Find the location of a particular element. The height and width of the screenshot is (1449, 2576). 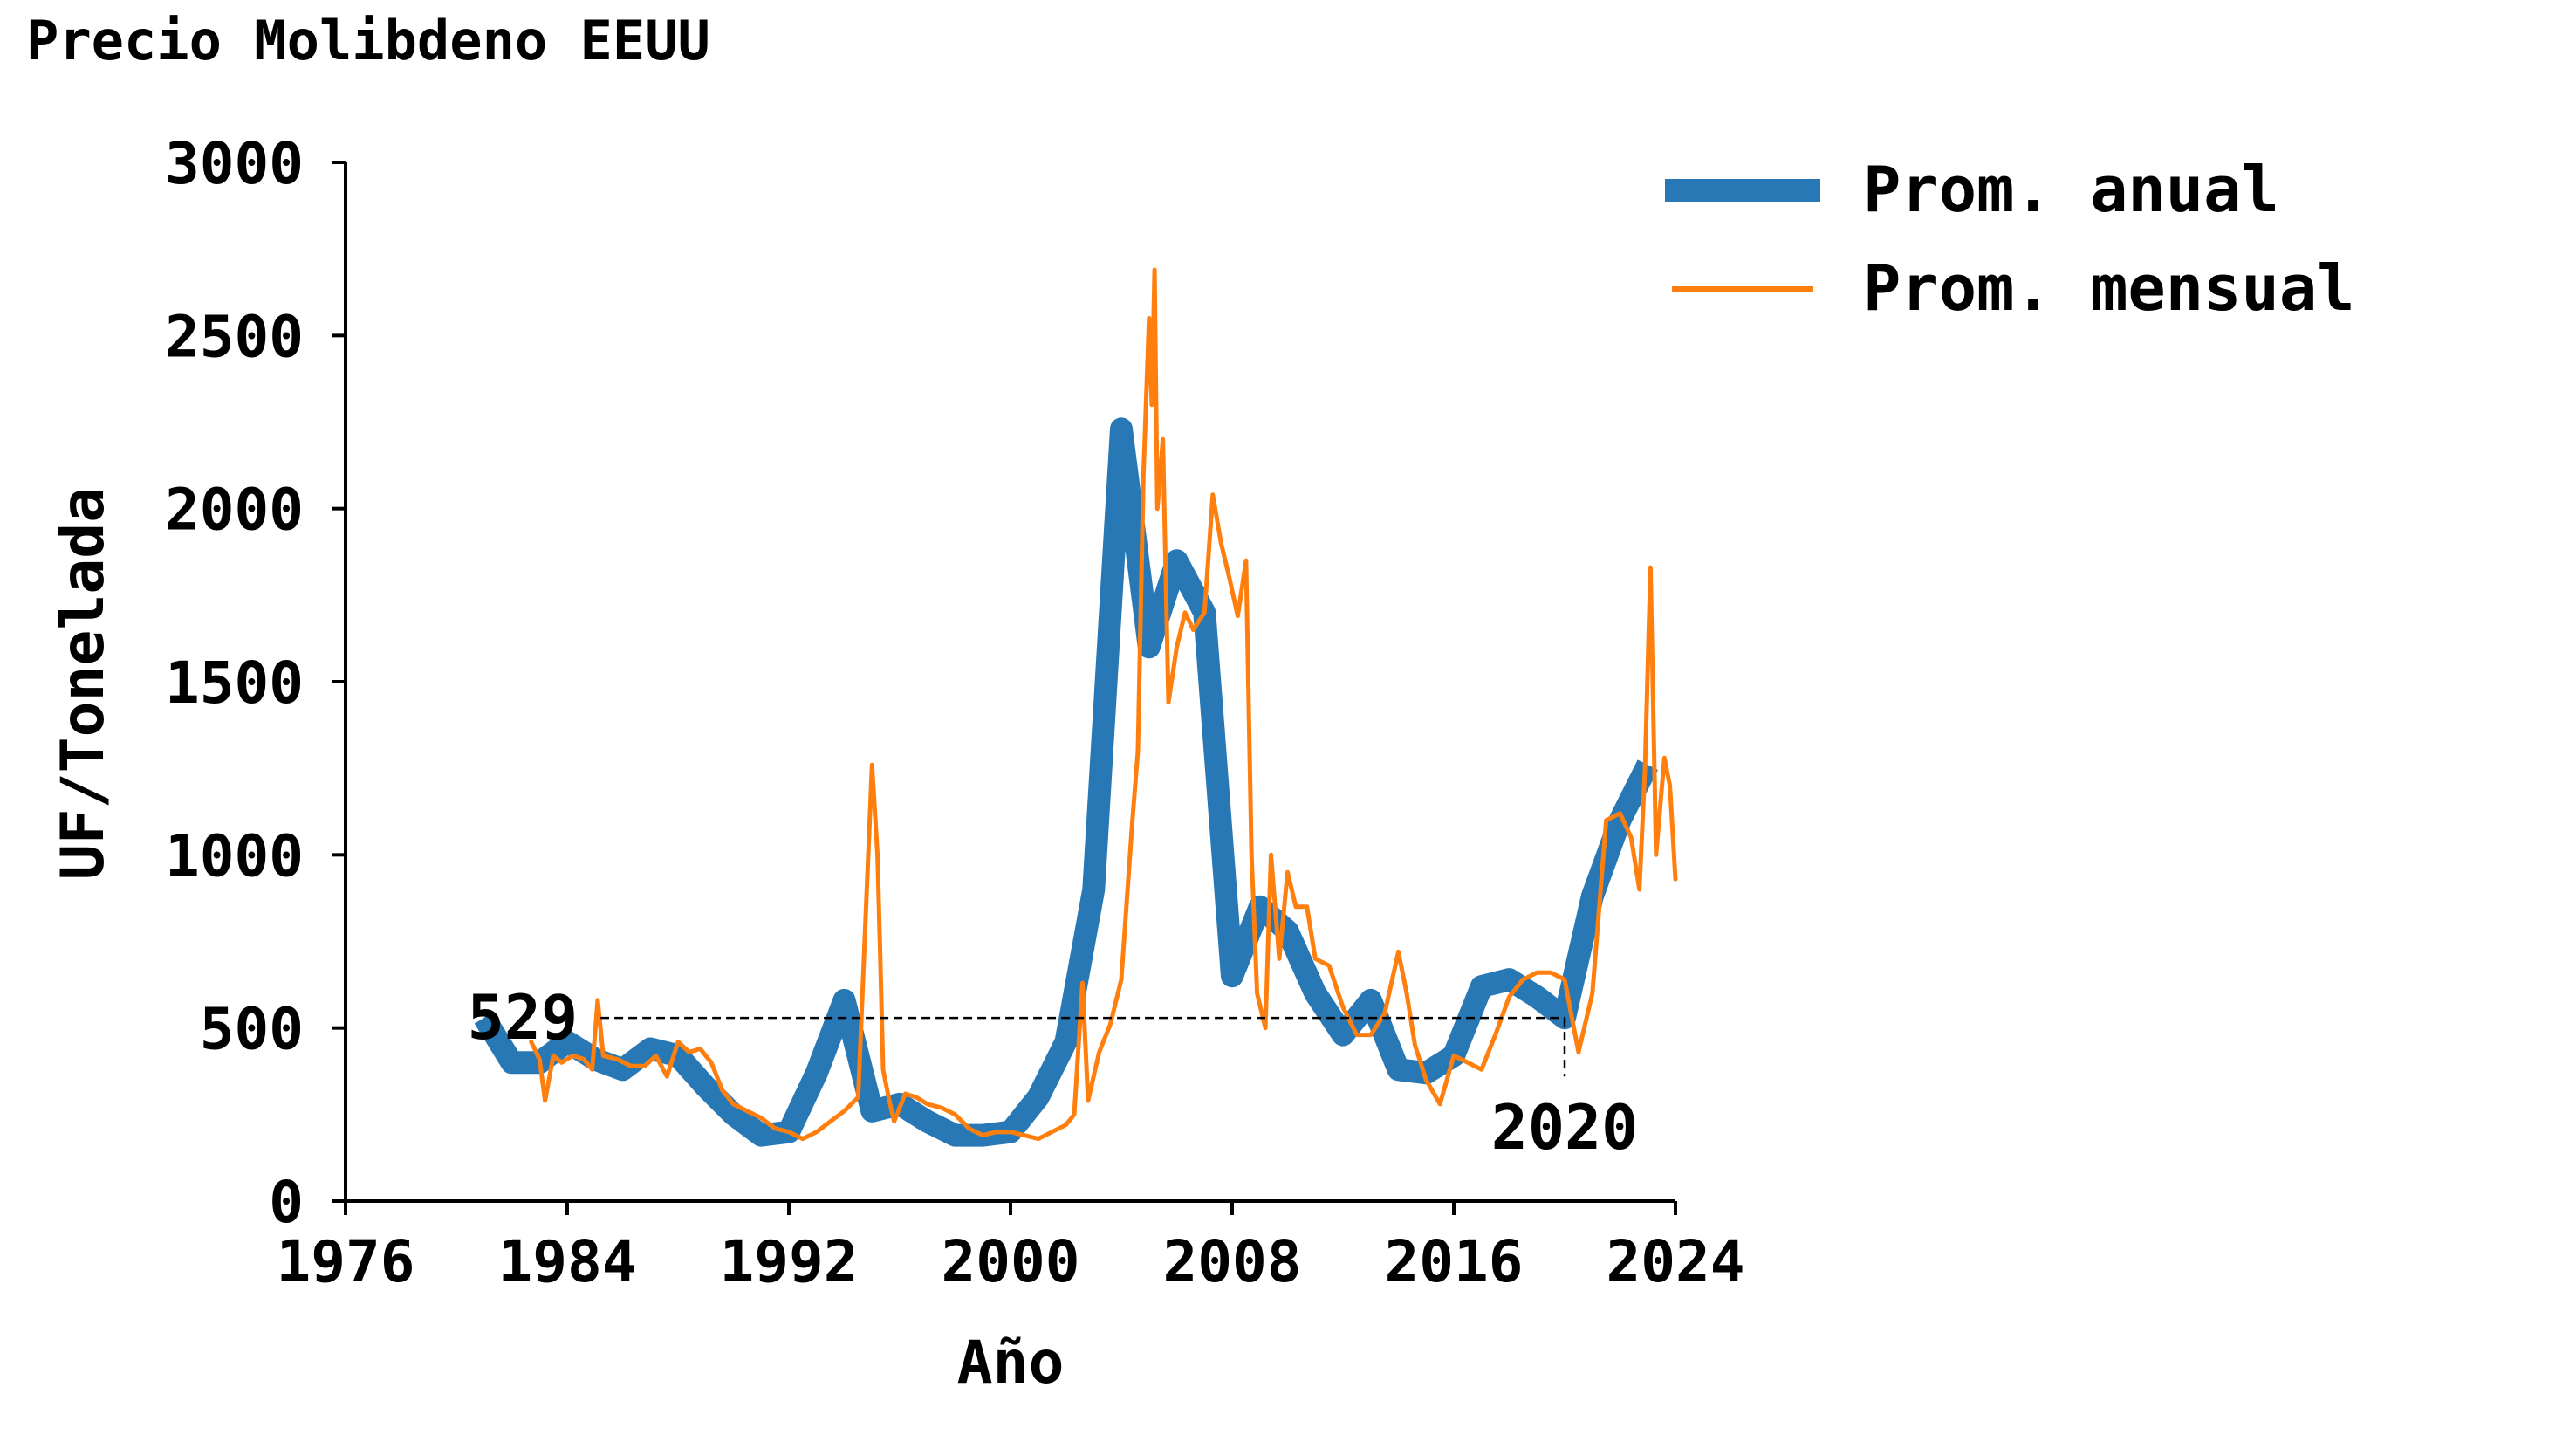

reference-y-label: 529 is located at coordinates (523, 1018).